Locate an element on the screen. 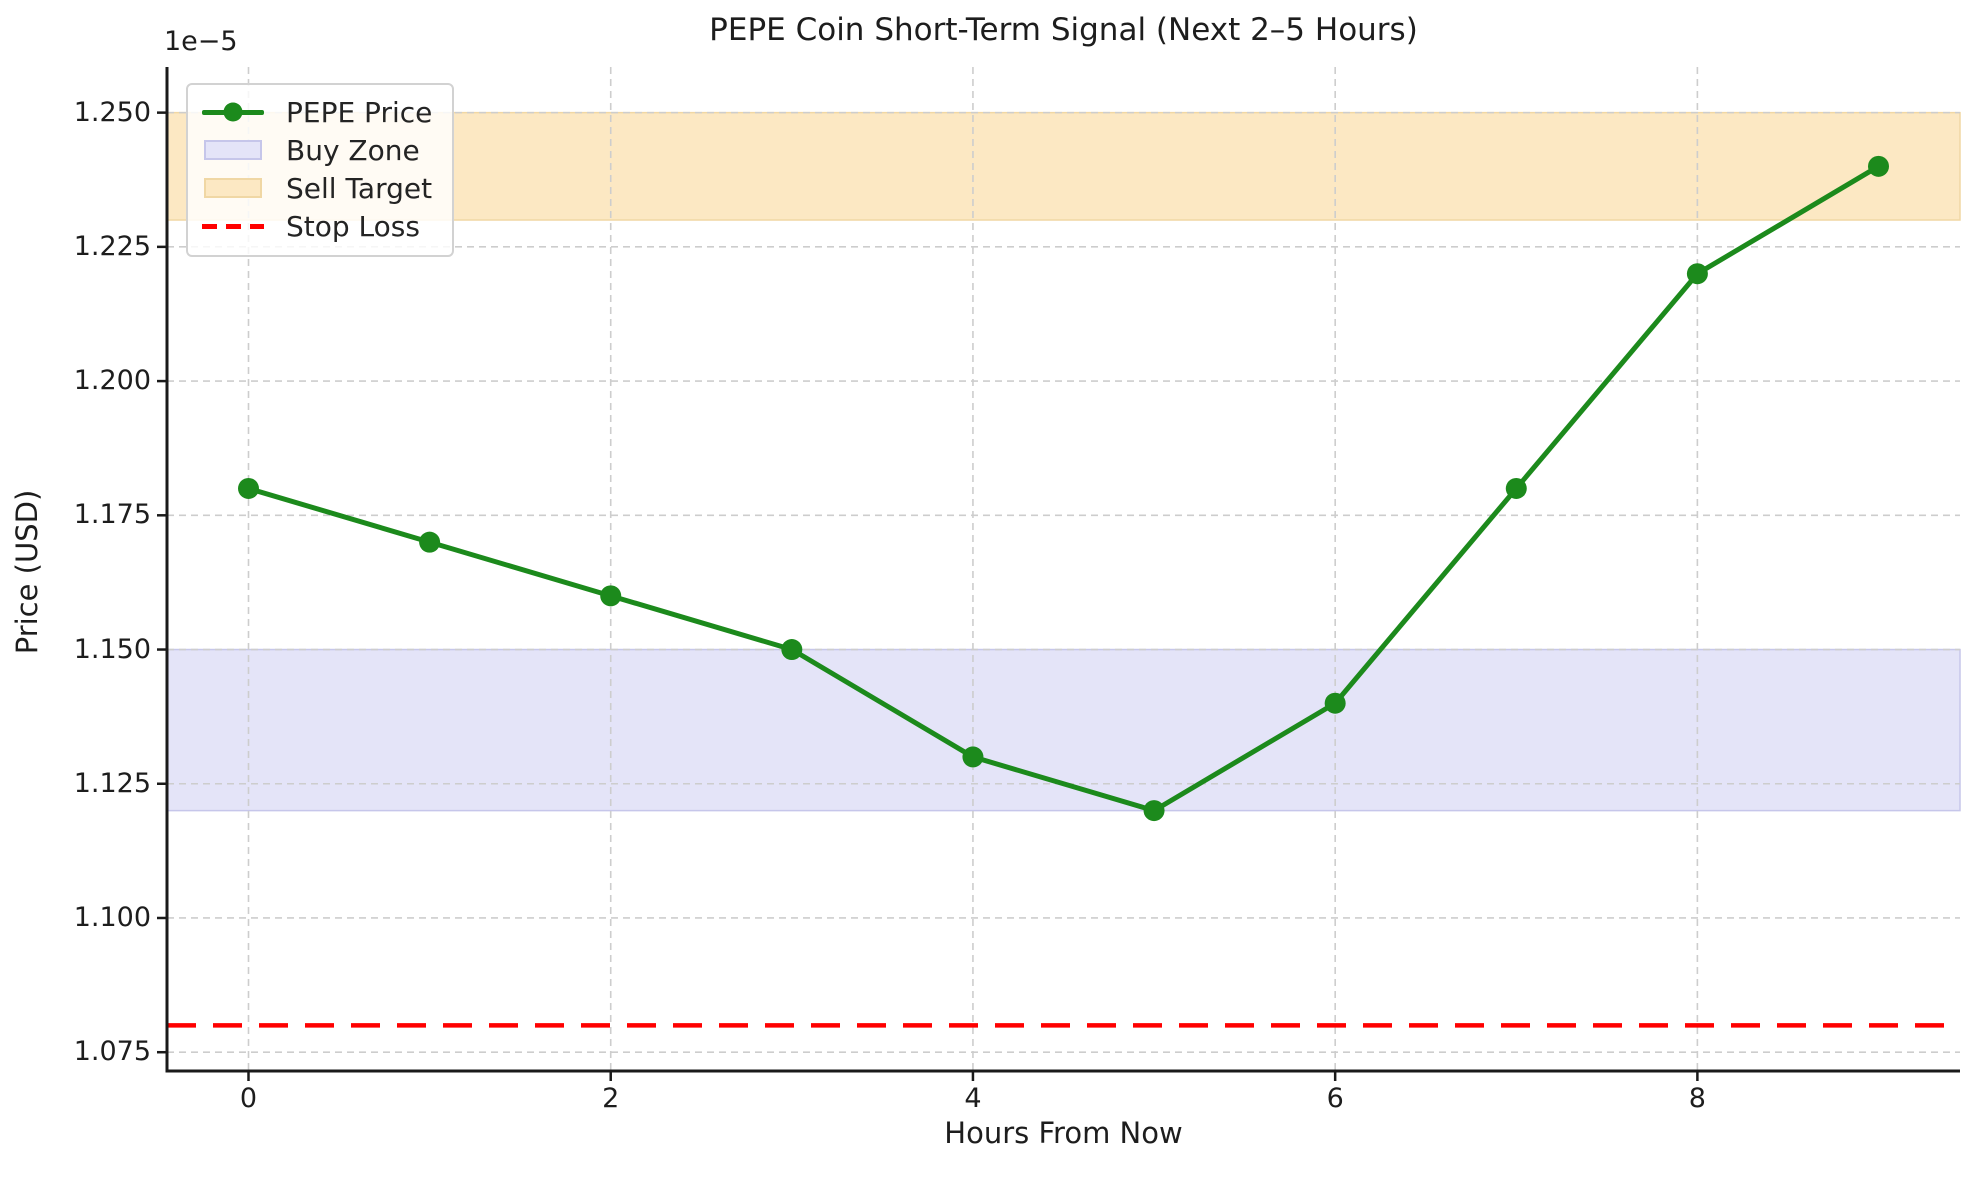 The width and height of the screenshot is (1980, 1180). legend-label: Sell Target is located at coordinates (359, 188).